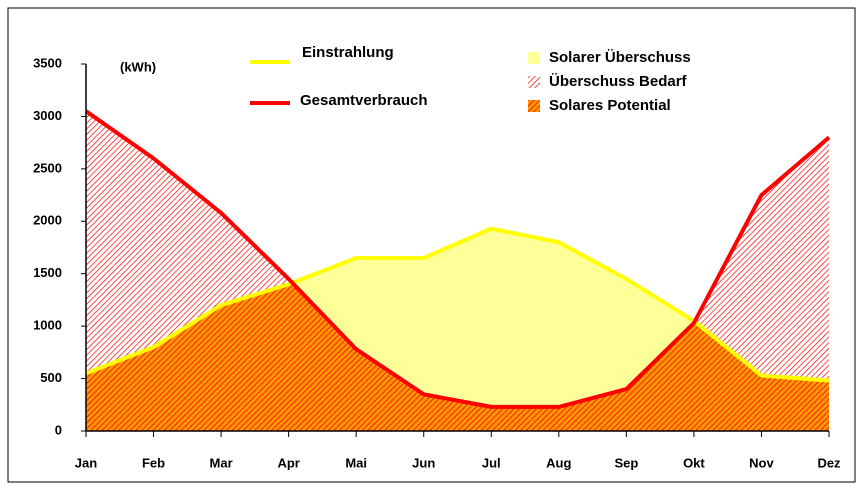 Image resolution: width=863 pixels, height=490 pixels. I want to click on x-tick-label: Jun, so click(423, 462).